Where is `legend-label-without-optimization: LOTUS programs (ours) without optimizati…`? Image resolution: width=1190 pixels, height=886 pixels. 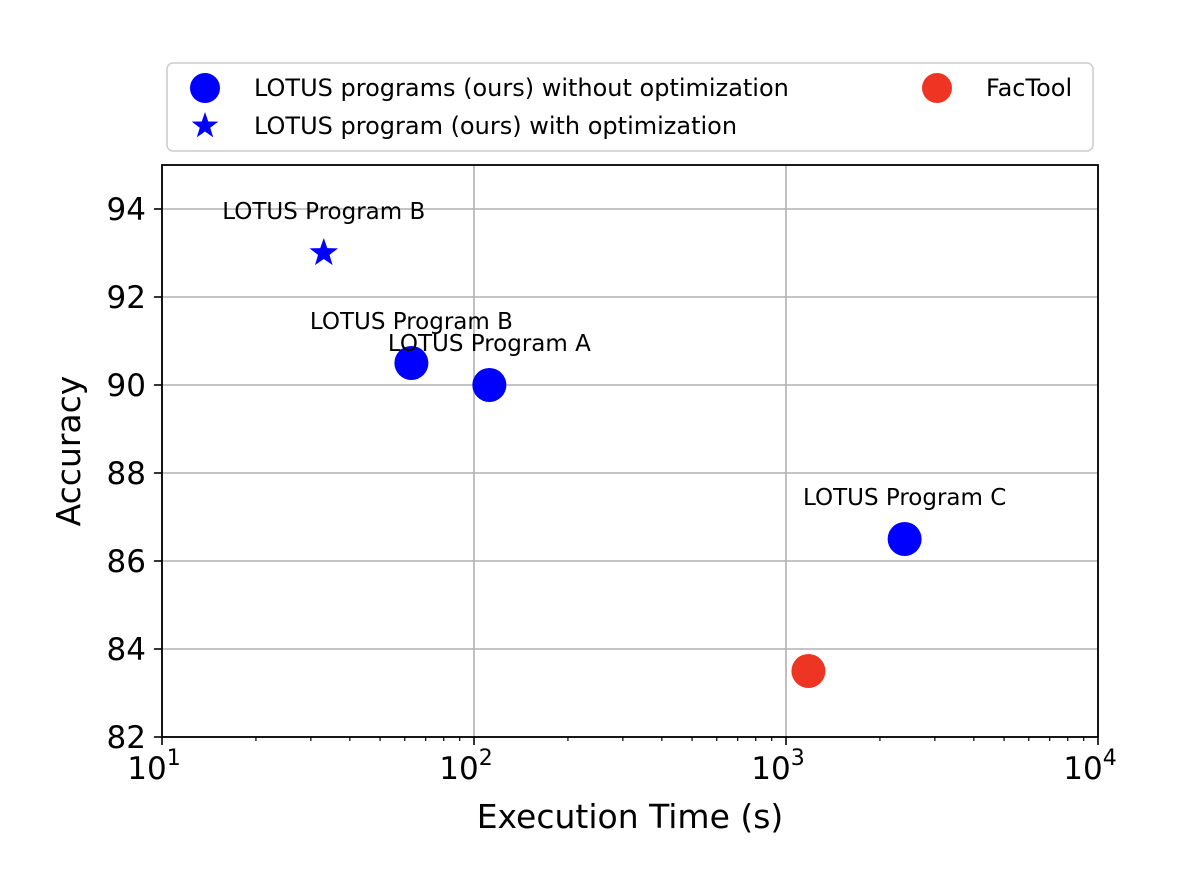
legend-label-without-optimization: LOTUS programs (ours) without optimizati… is located at coordinates (521, 88).